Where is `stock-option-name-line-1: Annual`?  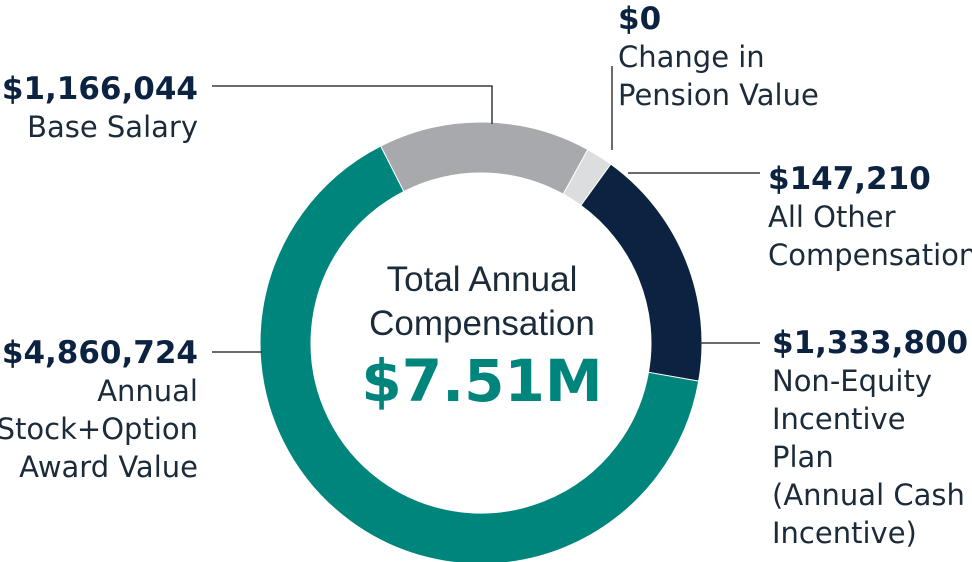 stock-option-name-line-1: Annual is located at coordinates (147, 391).